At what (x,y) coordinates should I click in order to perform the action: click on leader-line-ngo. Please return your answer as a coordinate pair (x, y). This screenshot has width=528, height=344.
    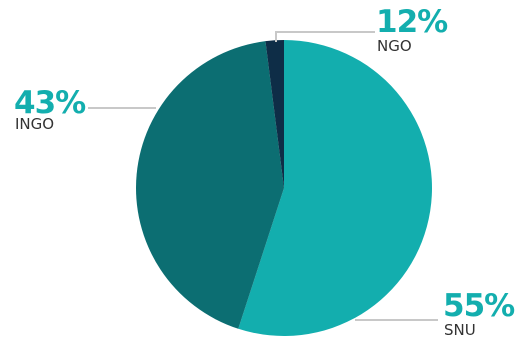
    Looking at the image, I should click on (325, 36).